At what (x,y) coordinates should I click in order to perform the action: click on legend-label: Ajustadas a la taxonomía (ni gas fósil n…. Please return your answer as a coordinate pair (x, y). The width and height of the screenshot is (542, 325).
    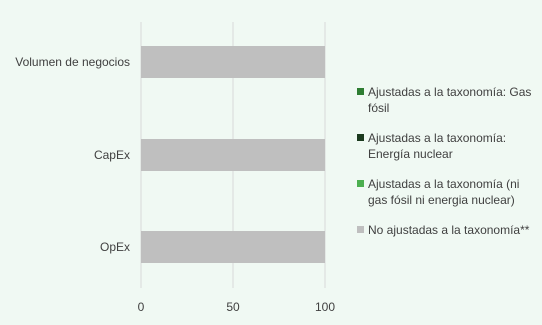
    Looking at the image, I should click on (444, 192).